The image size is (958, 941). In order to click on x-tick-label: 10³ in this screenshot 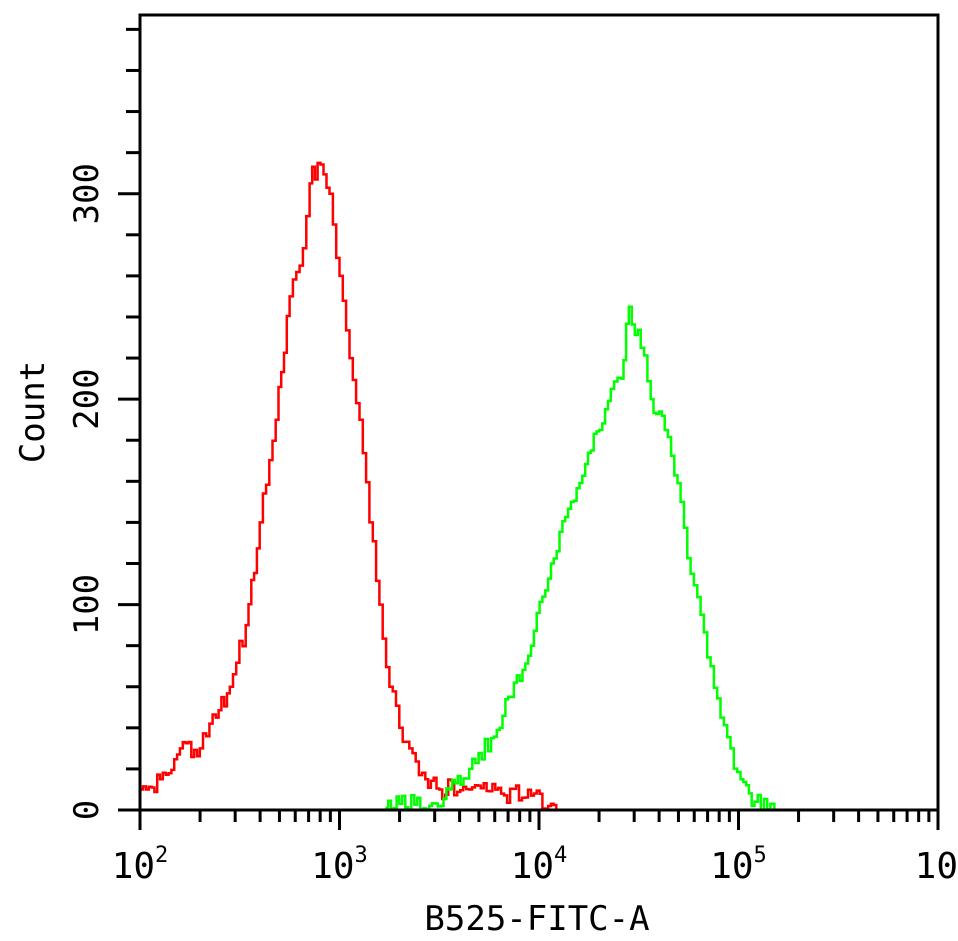, I will do `click(339, 865)`.